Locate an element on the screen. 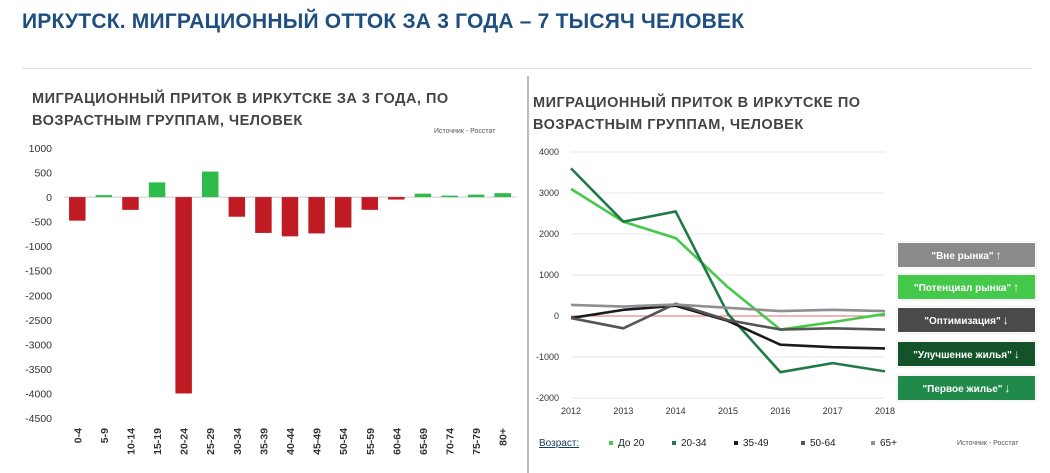 This screenshot has width=1050, height=473. line-chart-title-line1: МИГРАЦИОННЫЙ ПРИТОК В ИРКУТСКЕ ПО is located at coordinates (697, 103).